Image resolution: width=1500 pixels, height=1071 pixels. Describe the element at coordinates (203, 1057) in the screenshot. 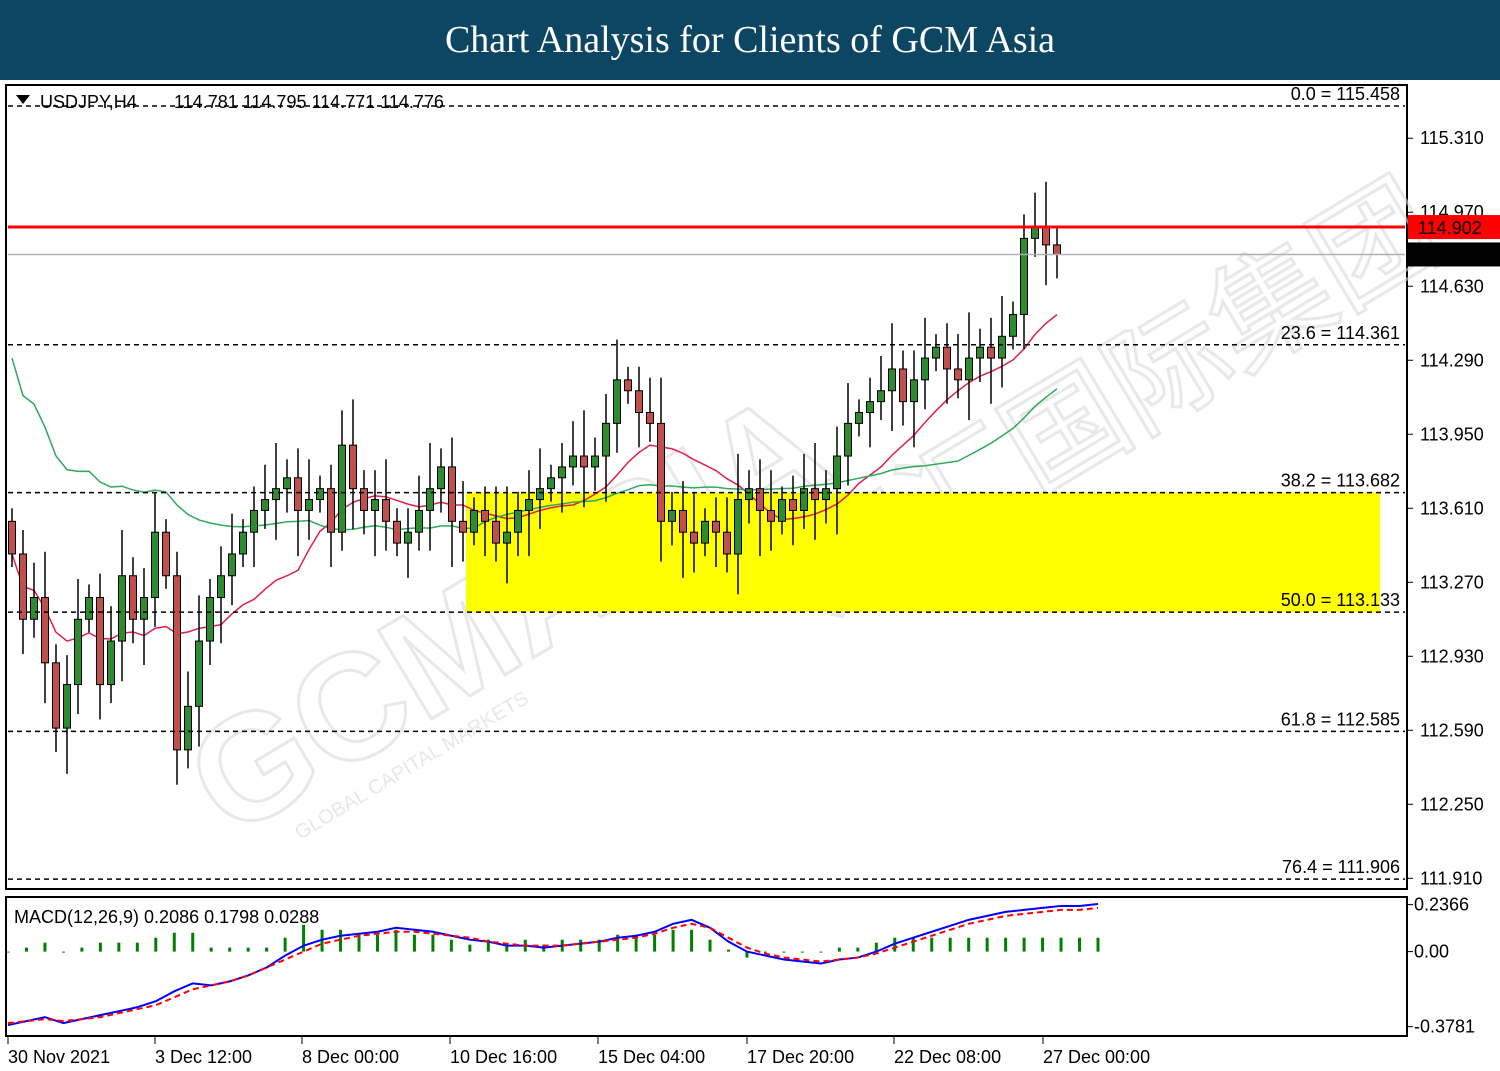

I see `x-tick-label: 3 Dec 12:00` at that location.